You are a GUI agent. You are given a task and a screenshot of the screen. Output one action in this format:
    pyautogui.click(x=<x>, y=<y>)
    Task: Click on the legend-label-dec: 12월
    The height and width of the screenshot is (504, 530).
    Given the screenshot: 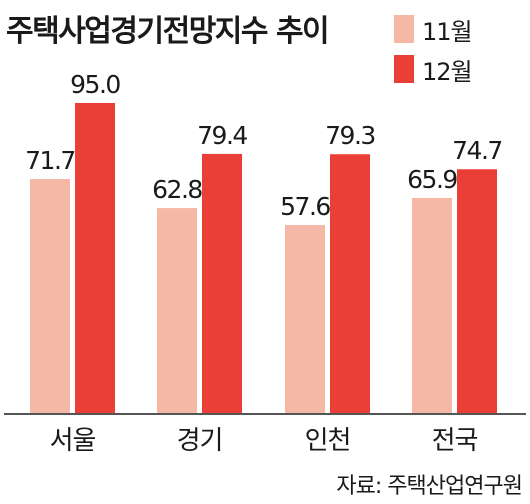 What is the action you would take?
    pyautogui.click(x=447, y=71)
    